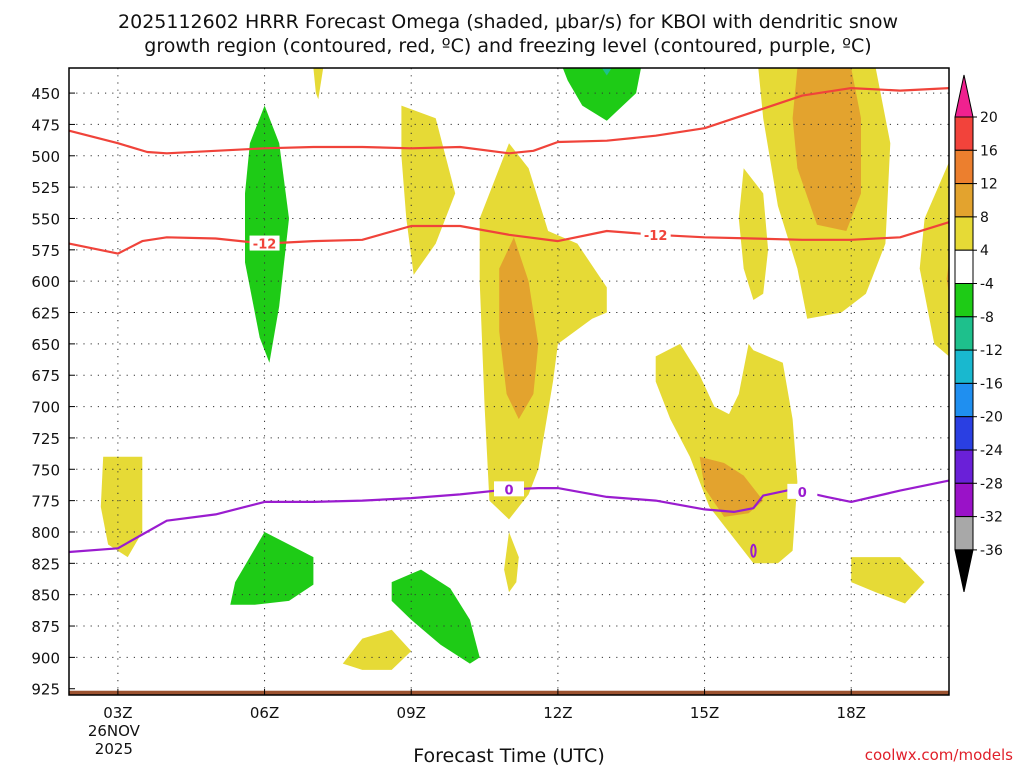 Image resolution: width=1024 pixels, height=768 pixels. I want to click on credit-text: coolwx.com/models, so click(939, 755).